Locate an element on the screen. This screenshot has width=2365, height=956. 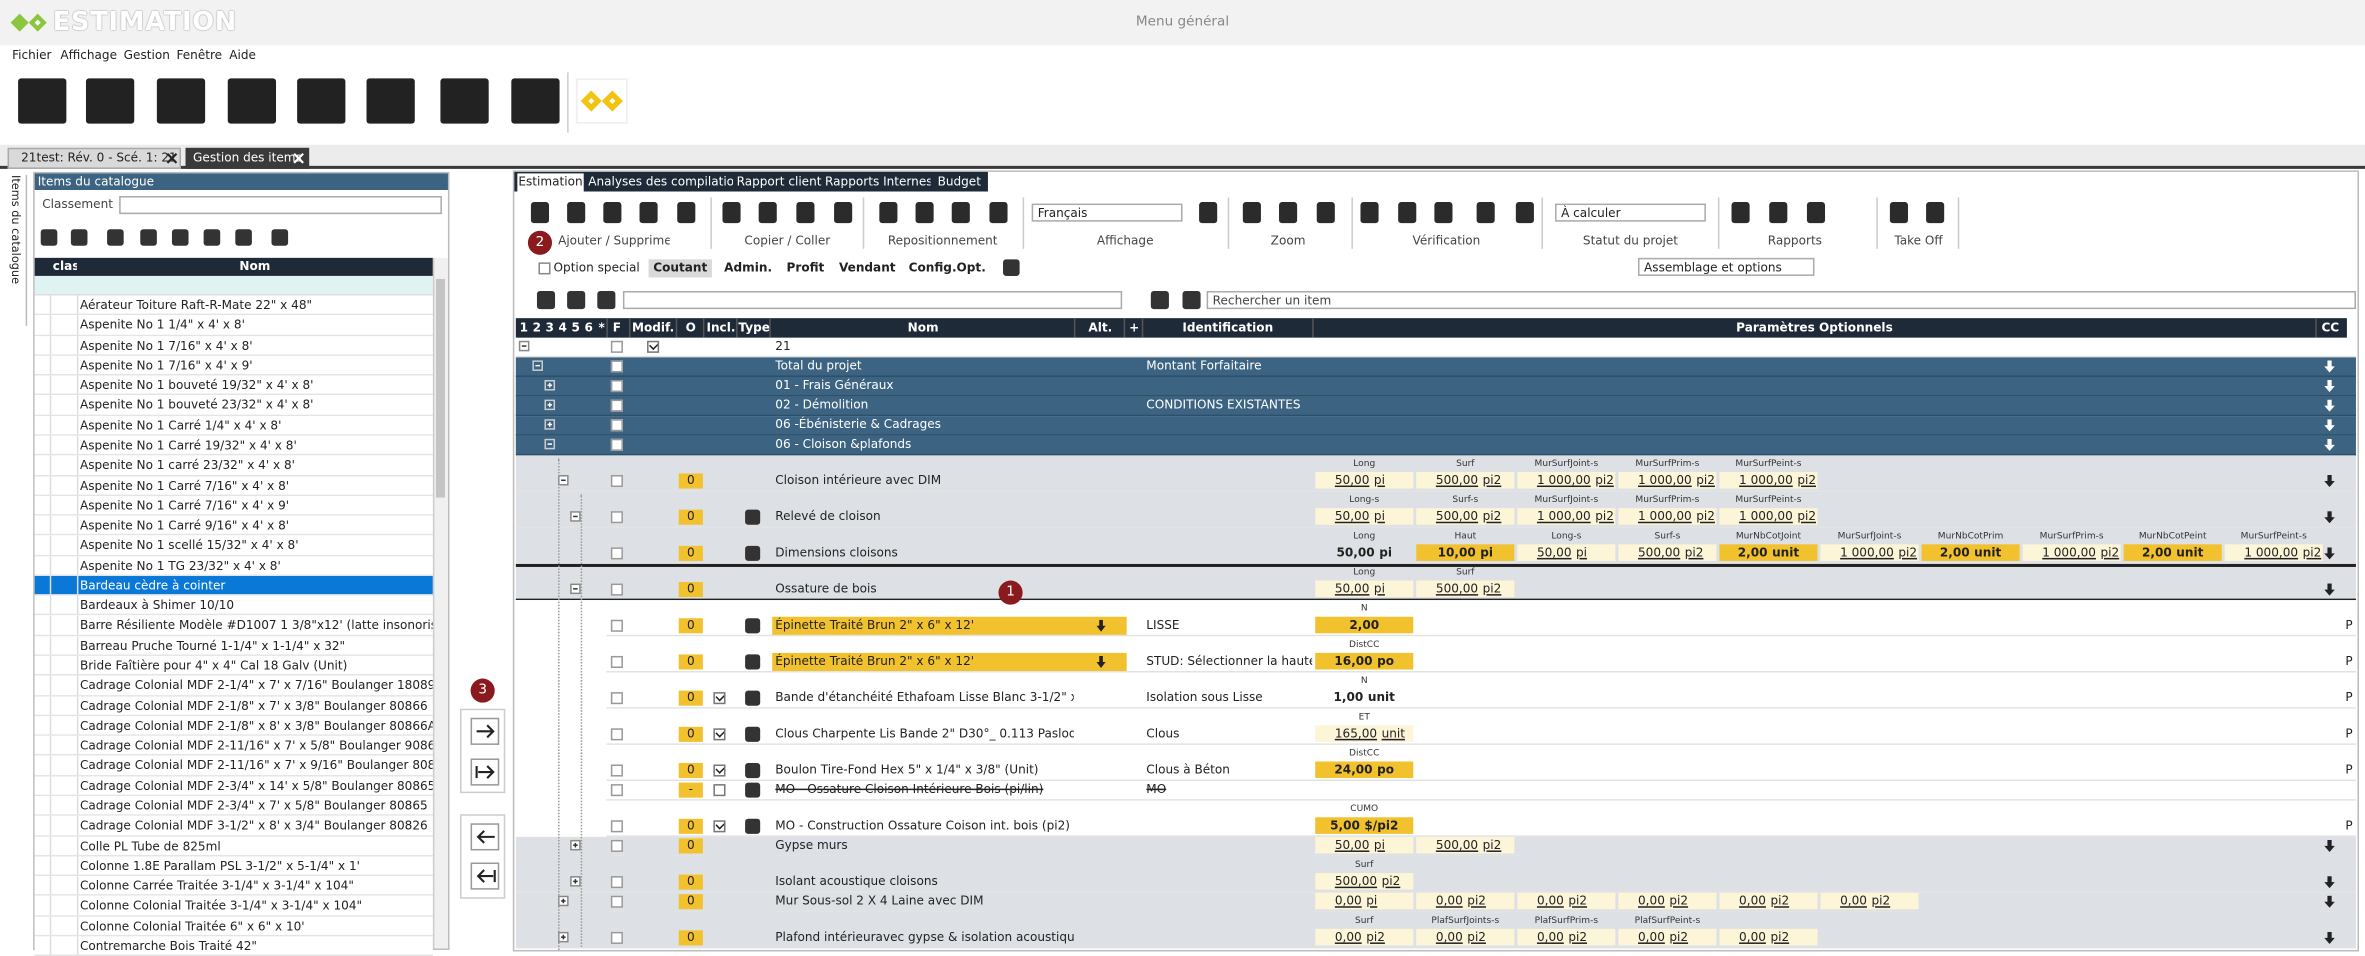
language-select: Français is located at coordinates (1107, 213).